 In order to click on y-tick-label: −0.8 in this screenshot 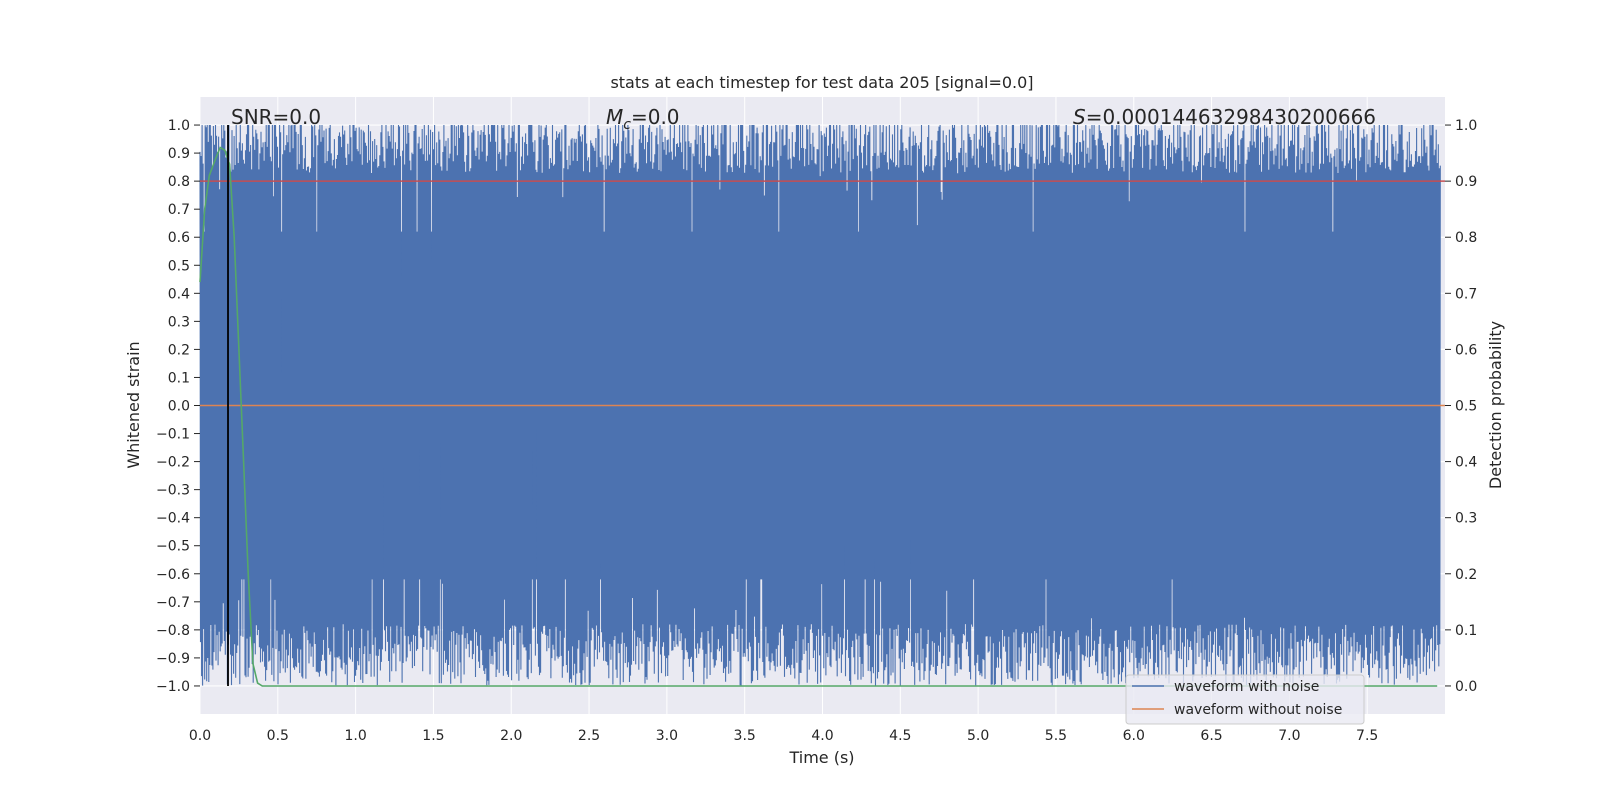, I will do `click(173, 631)`.